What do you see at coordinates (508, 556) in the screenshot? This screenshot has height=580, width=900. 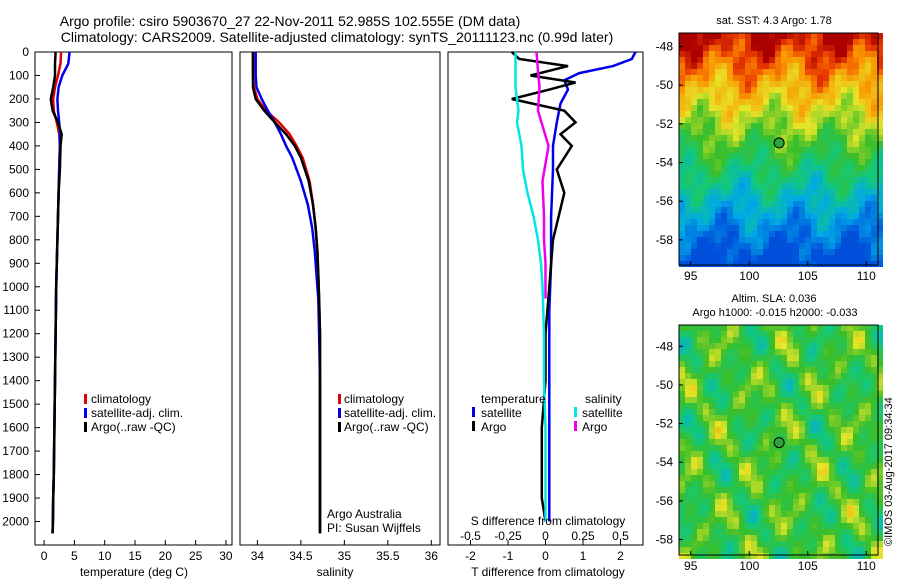 I see `x-tick-label: -1` at bounding box center [508, 556].